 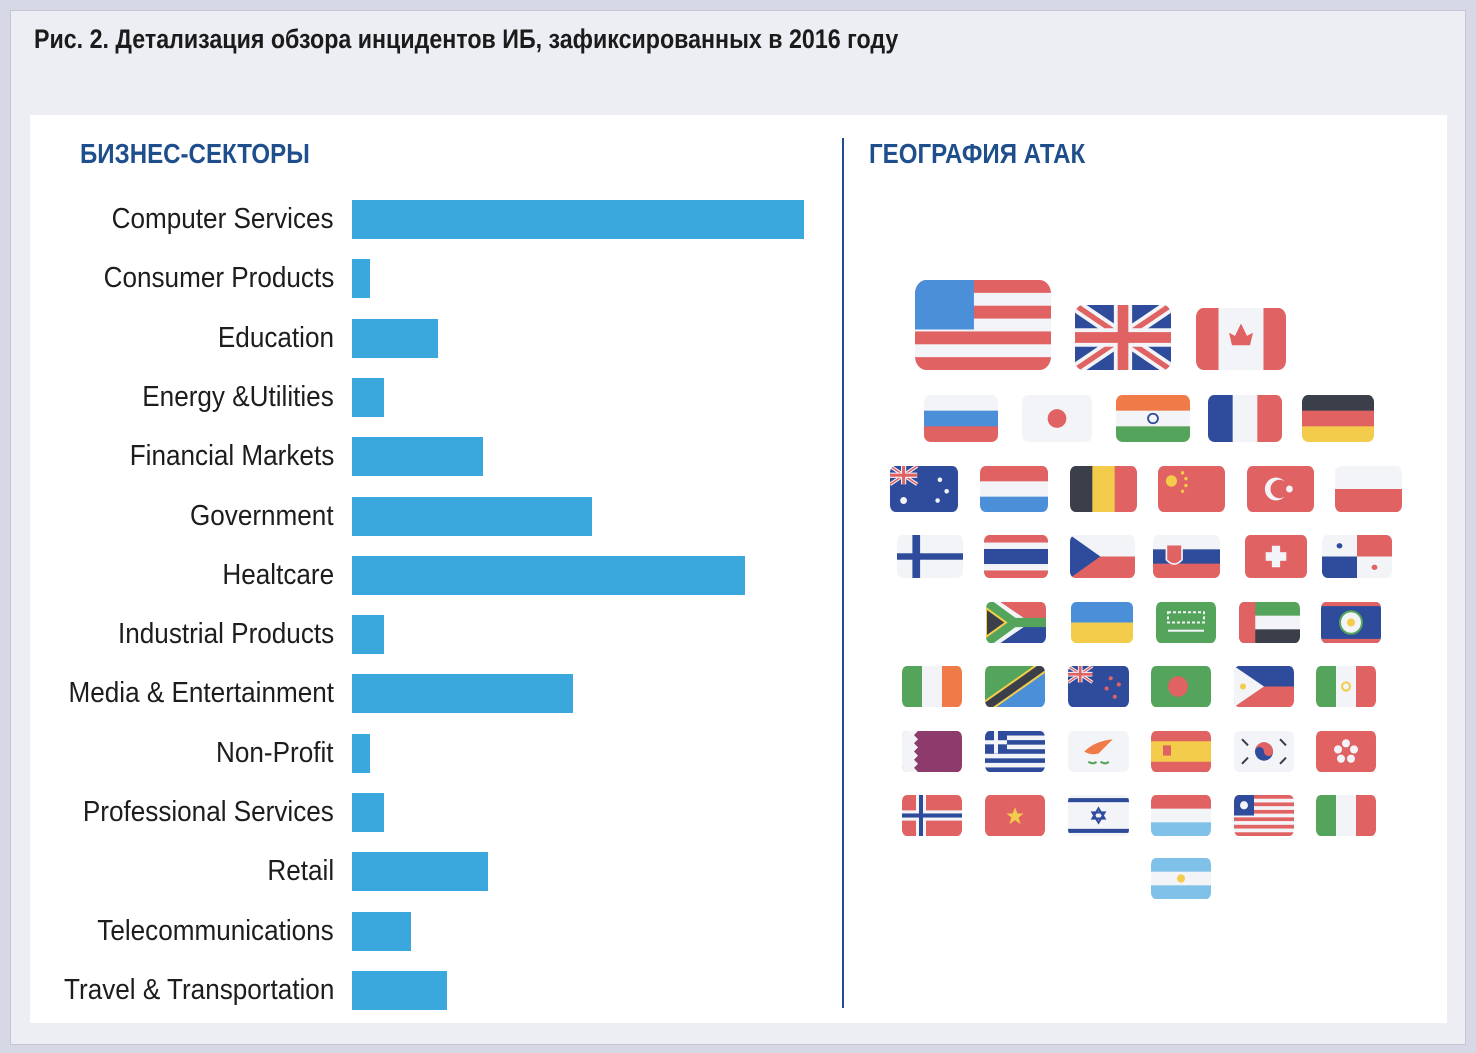 I want to click on flag-hong-kong-icon, so click(x=1346, y=754).